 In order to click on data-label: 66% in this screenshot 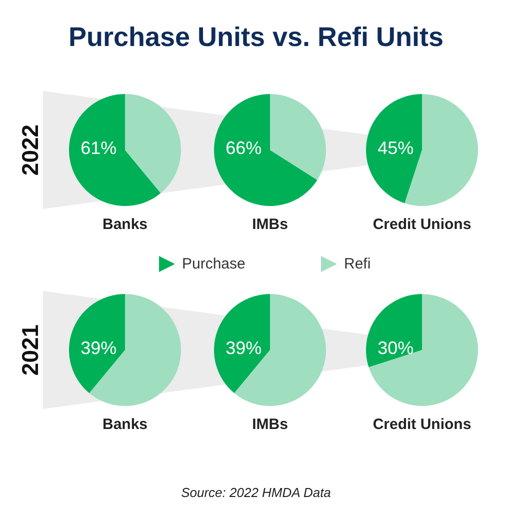, I will do `click(244, 148)`.